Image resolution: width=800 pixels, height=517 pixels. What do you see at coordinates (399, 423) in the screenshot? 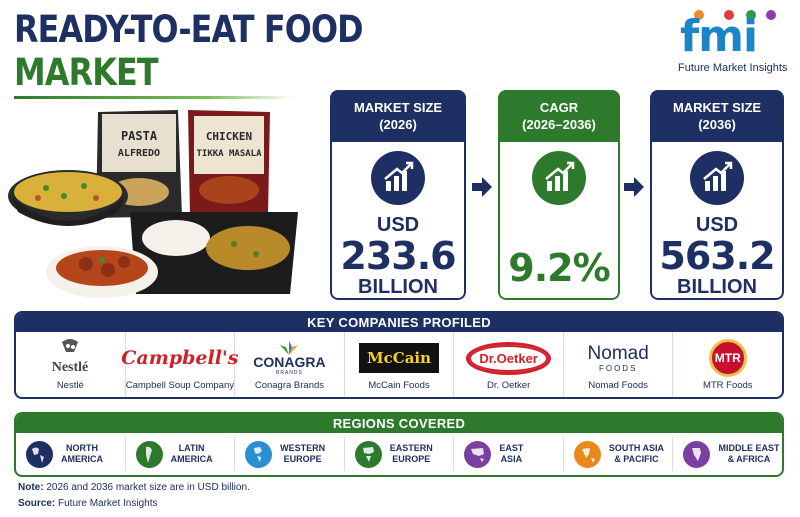
I see `section-heading: REGIONS COVERED` at bounding box center [399, 423].